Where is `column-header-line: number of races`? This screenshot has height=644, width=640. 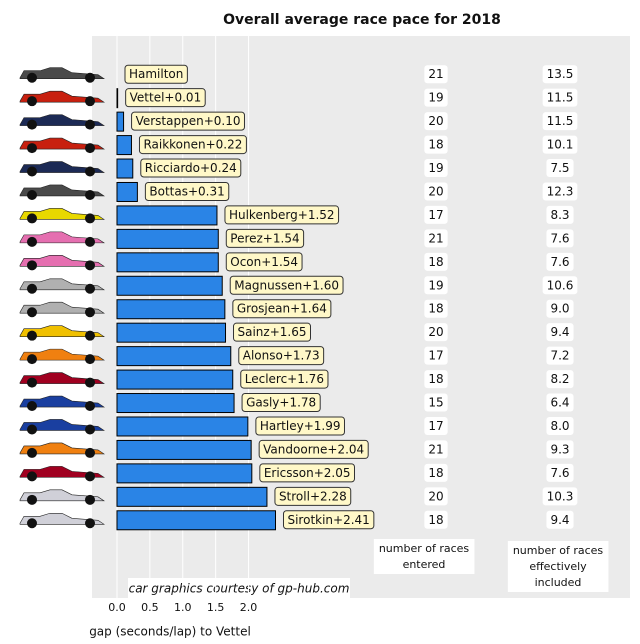 column-header-line: number of races is located at coordinates (424, 548).